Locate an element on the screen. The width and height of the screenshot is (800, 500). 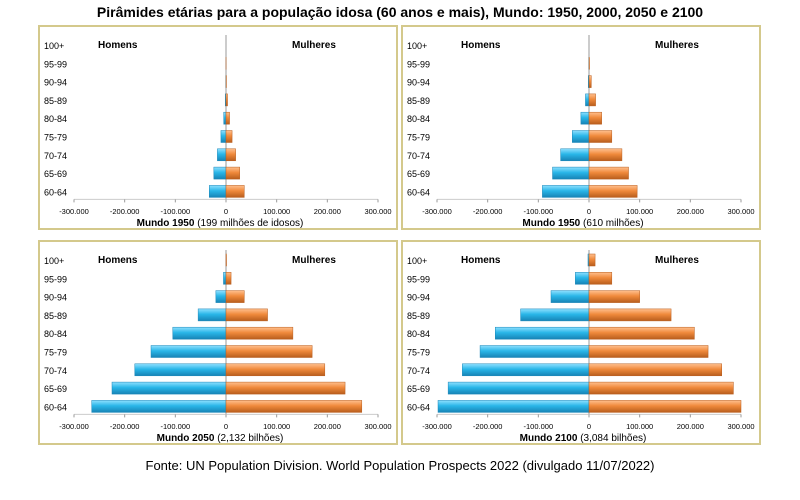
panel-caption: Mundo 1950 (610 milhões) is located at coordinates (582, 223).